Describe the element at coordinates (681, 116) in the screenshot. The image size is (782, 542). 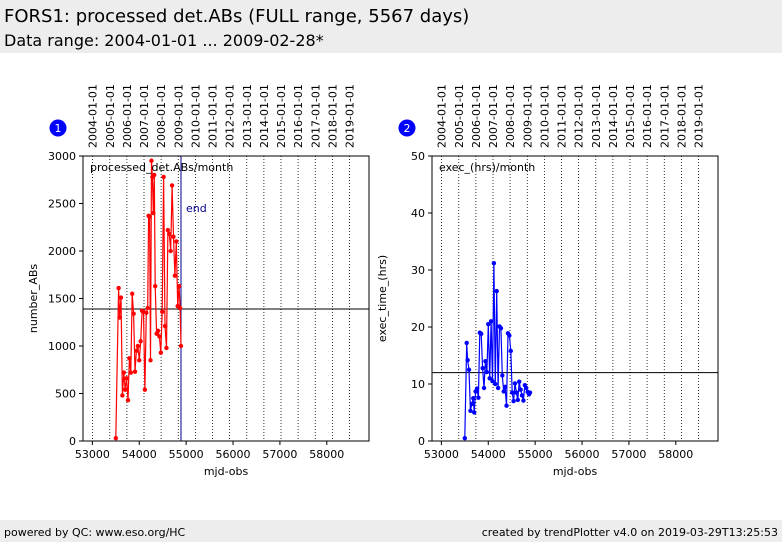
I see `date-tick-label: 2018-01-01` at that location.